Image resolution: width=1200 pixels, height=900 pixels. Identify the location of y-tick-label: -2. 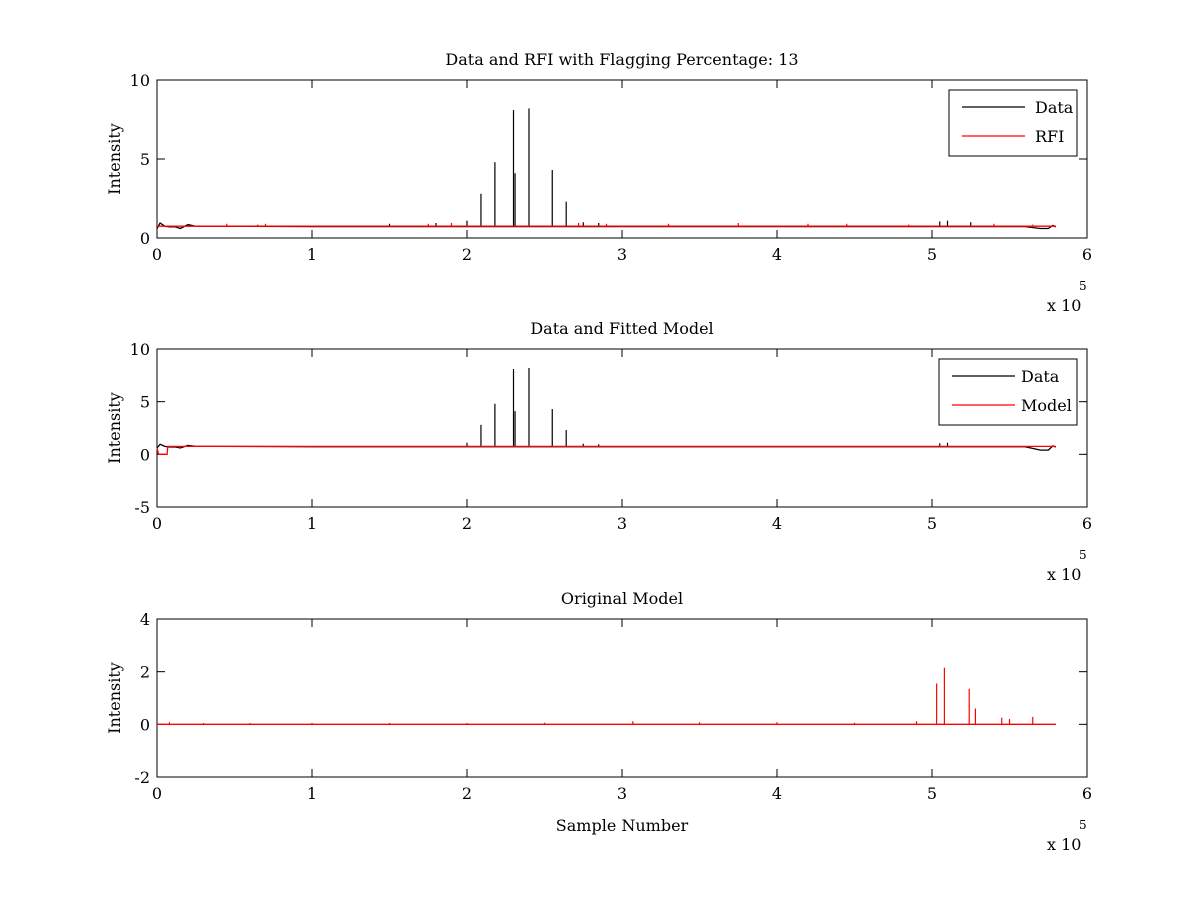
(142, 777).